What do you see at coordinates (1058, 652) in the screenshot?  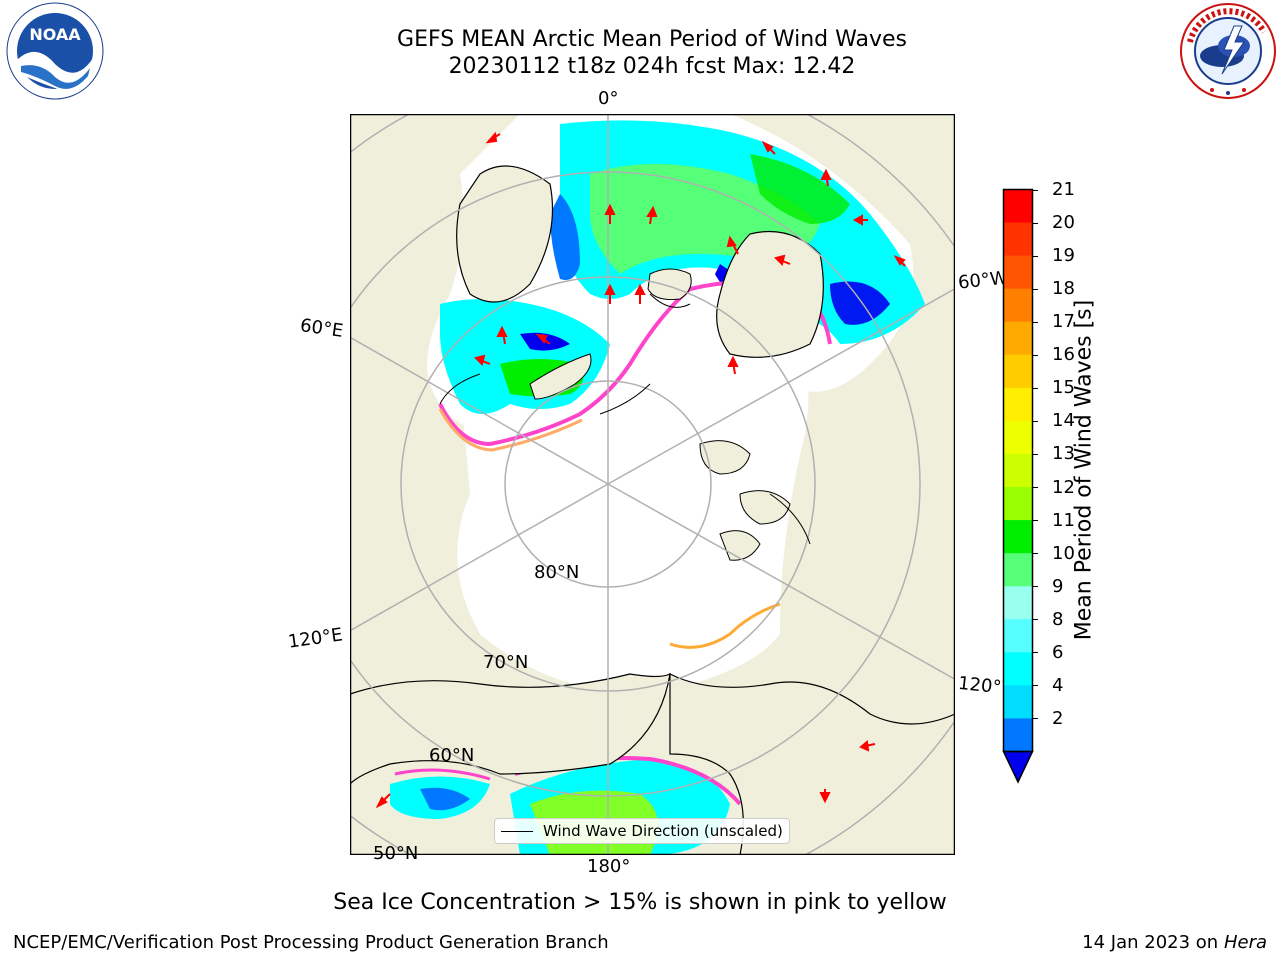 I see `colorbar-tick-label: 6` at bounding box center [1058, 652].